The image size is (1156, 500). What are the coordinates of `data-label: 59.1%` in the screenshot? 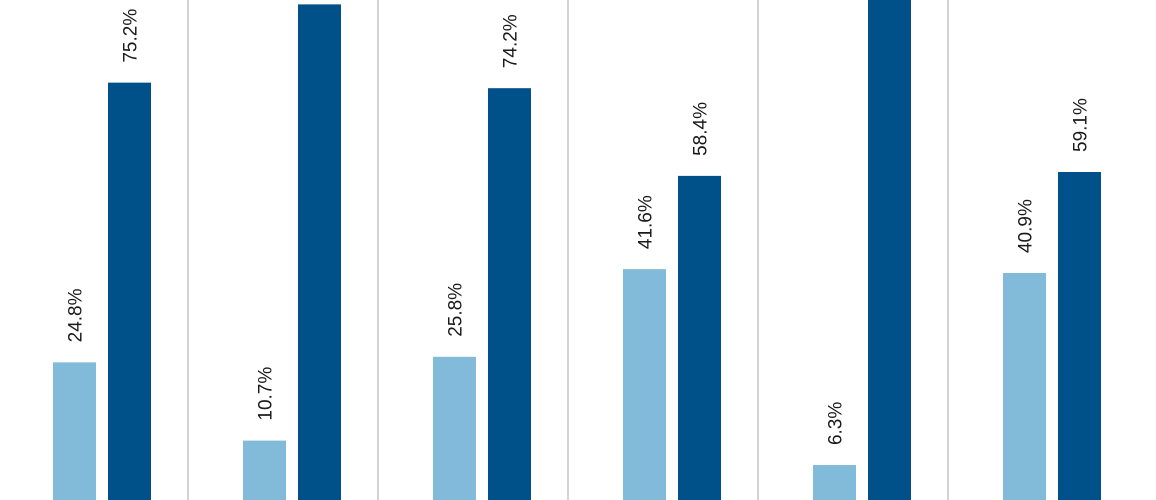 It's located at (1081, 125).